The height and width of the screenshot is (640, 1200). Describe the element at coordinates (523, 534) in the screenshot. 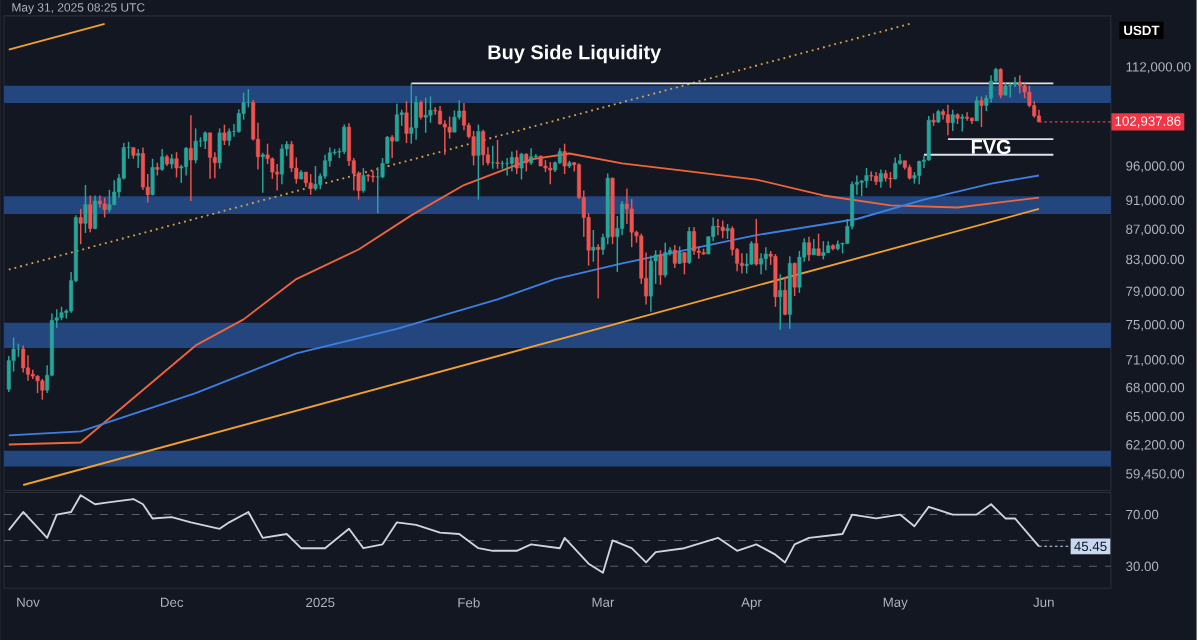

I see `line-series` at that location.